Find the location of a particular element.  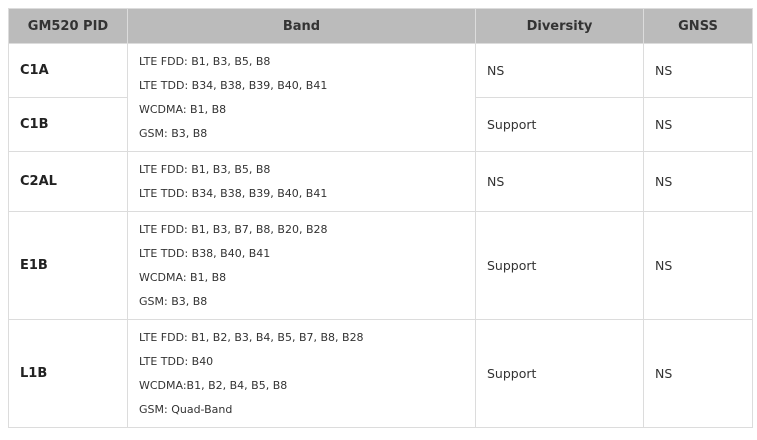

band-line: LTE FDD: B1, B2, B3, B4, B5, B7, B8, B28 is located at coordinates (251, 337).